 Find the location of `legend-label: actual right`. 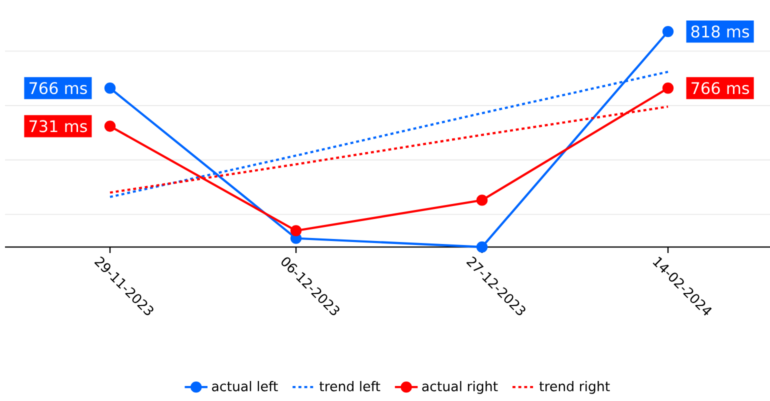

legend-label: actual right is located at coordinates (460, 387).